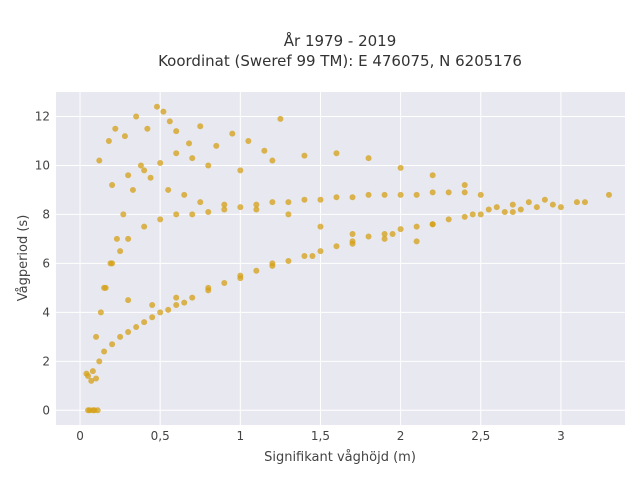 The height and width of the screenshot is (480, 640). I want to click on y-tick-label: 8, so click(46, 214).